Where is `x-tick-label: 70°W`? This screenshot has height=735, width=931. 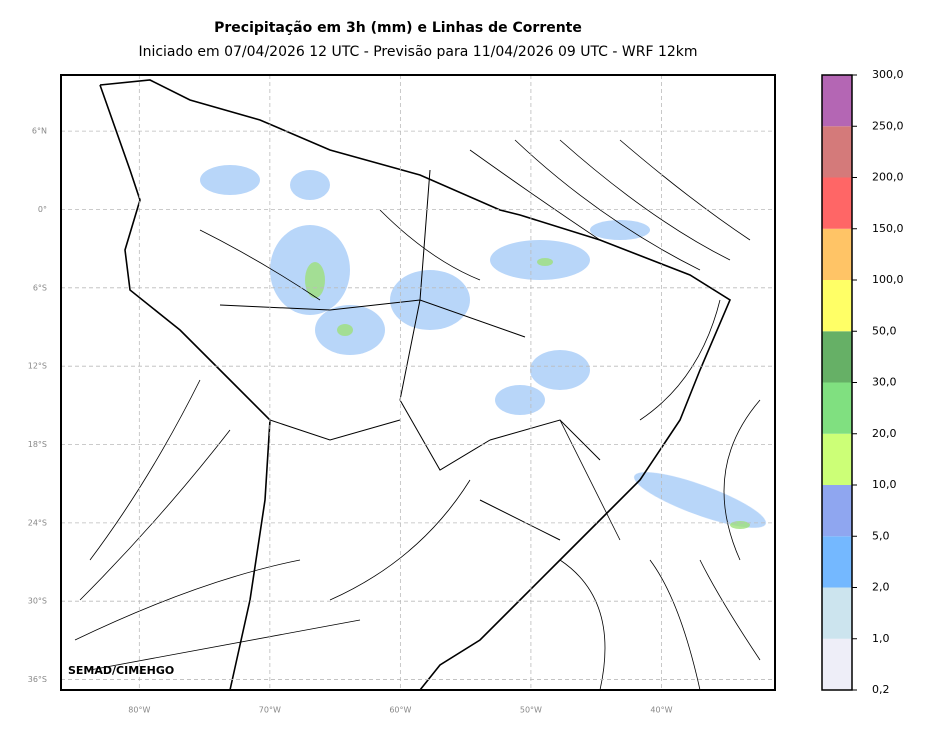
x-tick-label: 70°W is located at coordinates (270, 710).